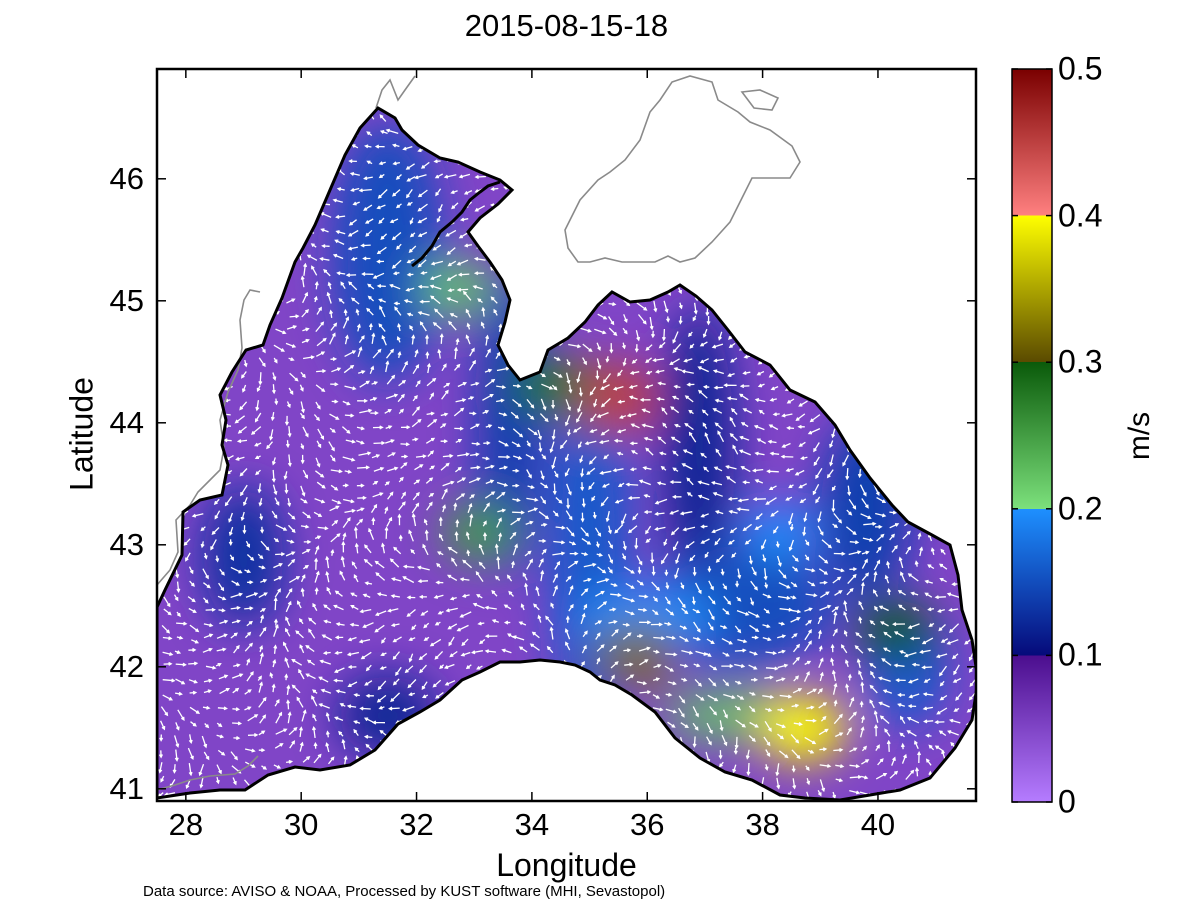 This screenshot has height=901, width=1201. What do you see at coordinates (878, 824) in the screenshot?
I see `x-tick-label: 40` at bounding box center [878, 824].